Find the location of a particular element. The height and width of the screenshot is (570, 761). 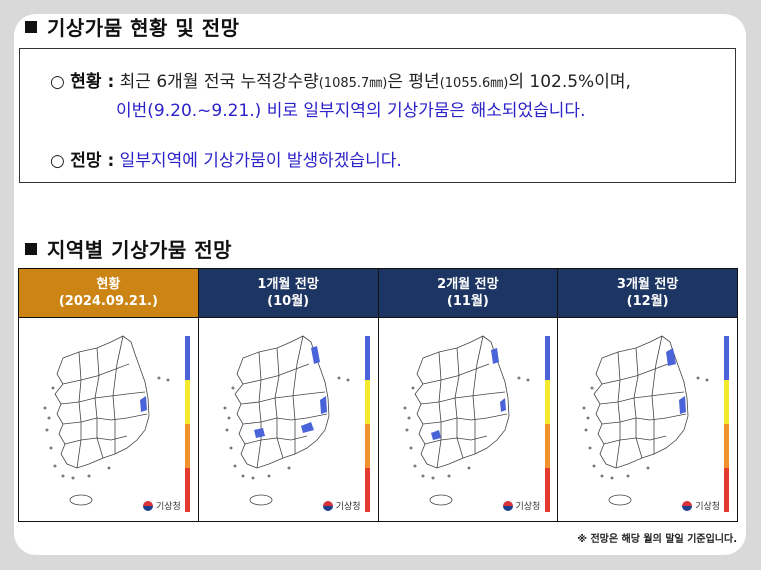

status-value-b: (1055.6㎜) is located at coordinates (474, 83).